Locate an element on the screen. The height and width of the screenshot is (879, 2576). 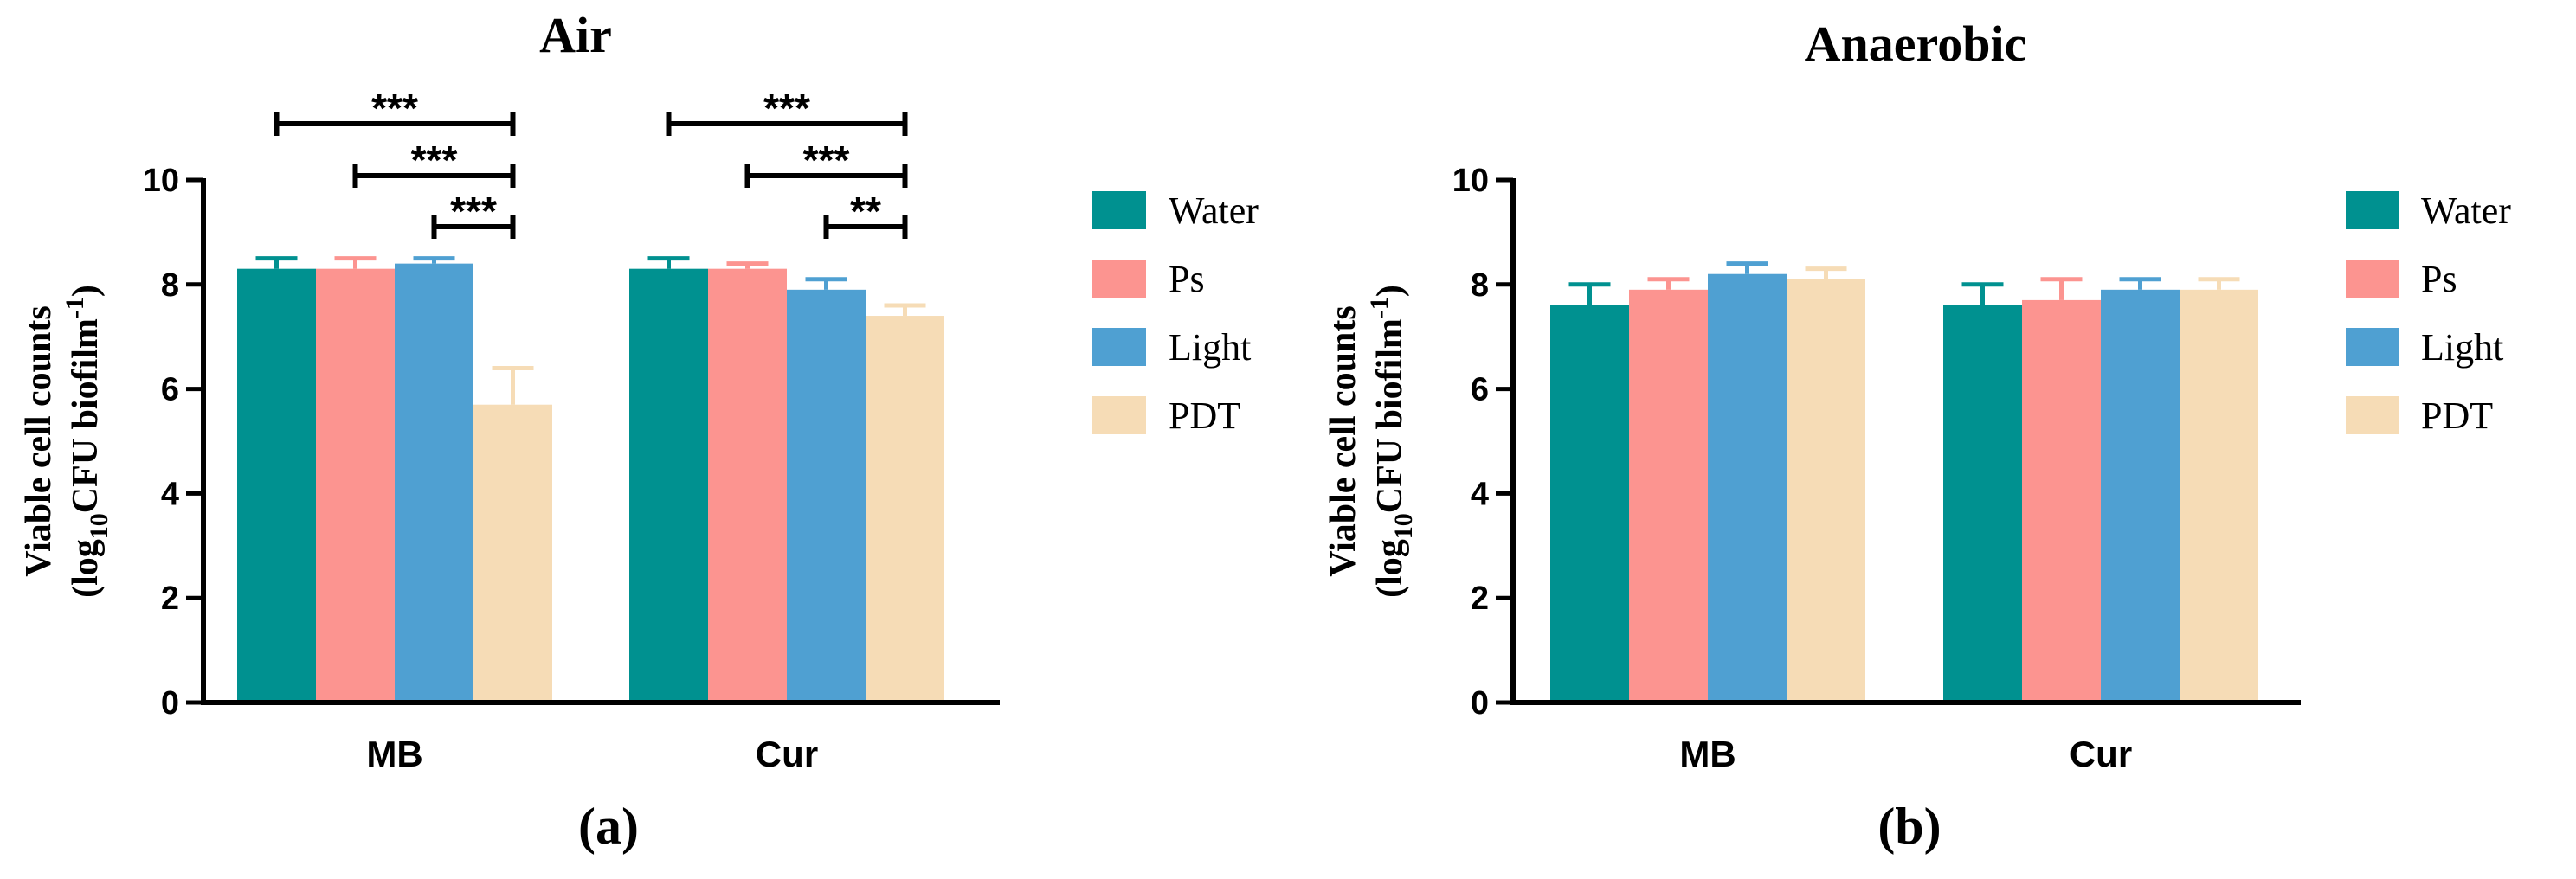
chart-title: Air is located at coordinates (575, 35).